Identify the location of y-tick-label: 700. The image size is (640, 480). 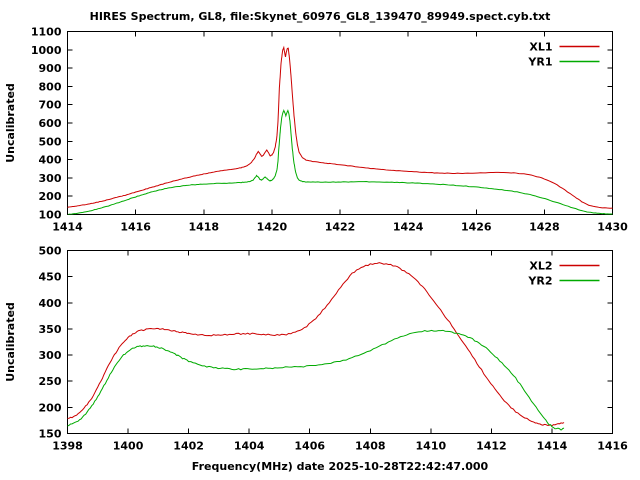
(50, 105).